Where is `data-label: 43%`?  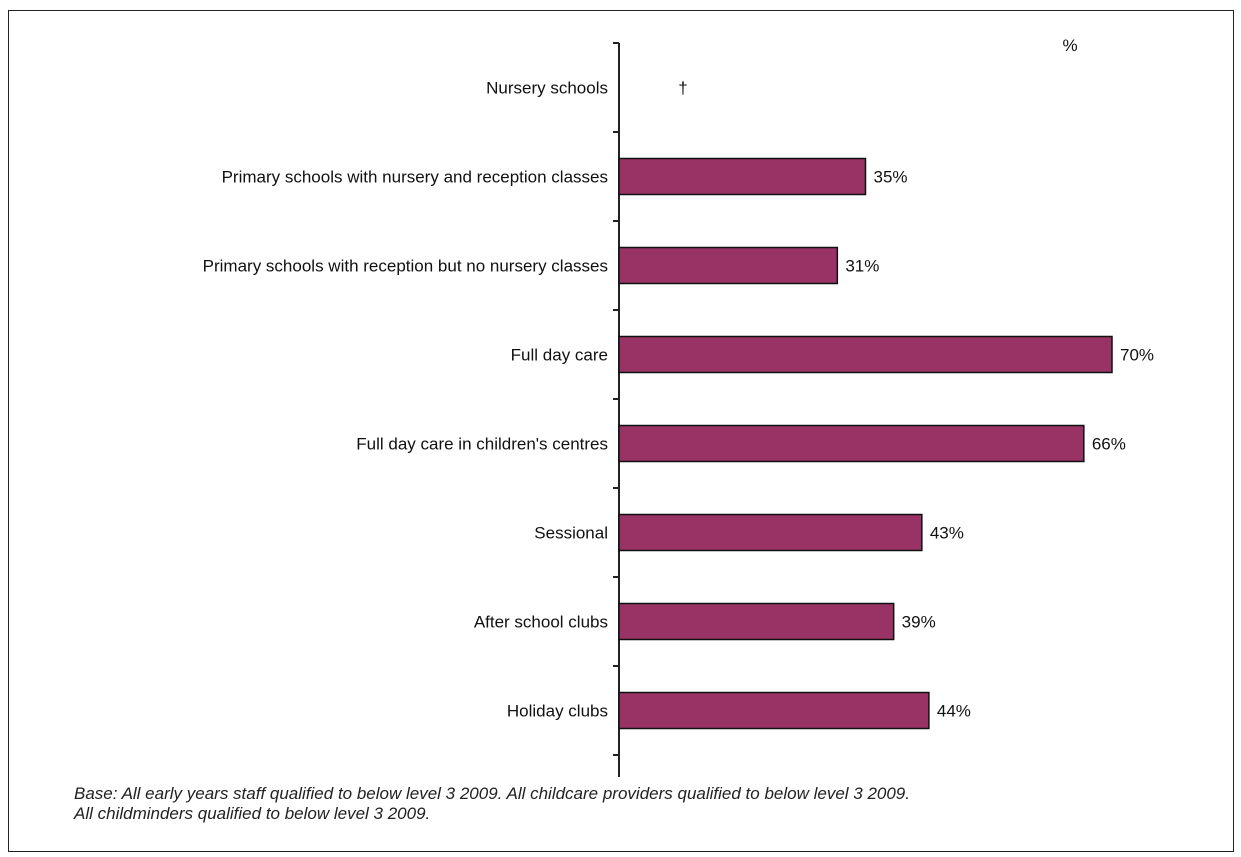 data-label: 43% is located at coordinates (947, 533).